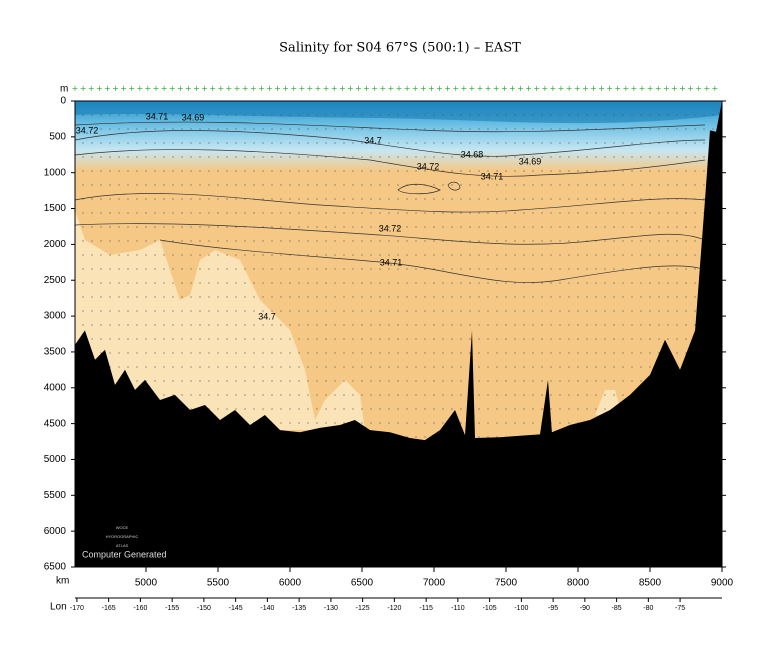  I want to click on y-tick-label: 2500, so click(55, 280).